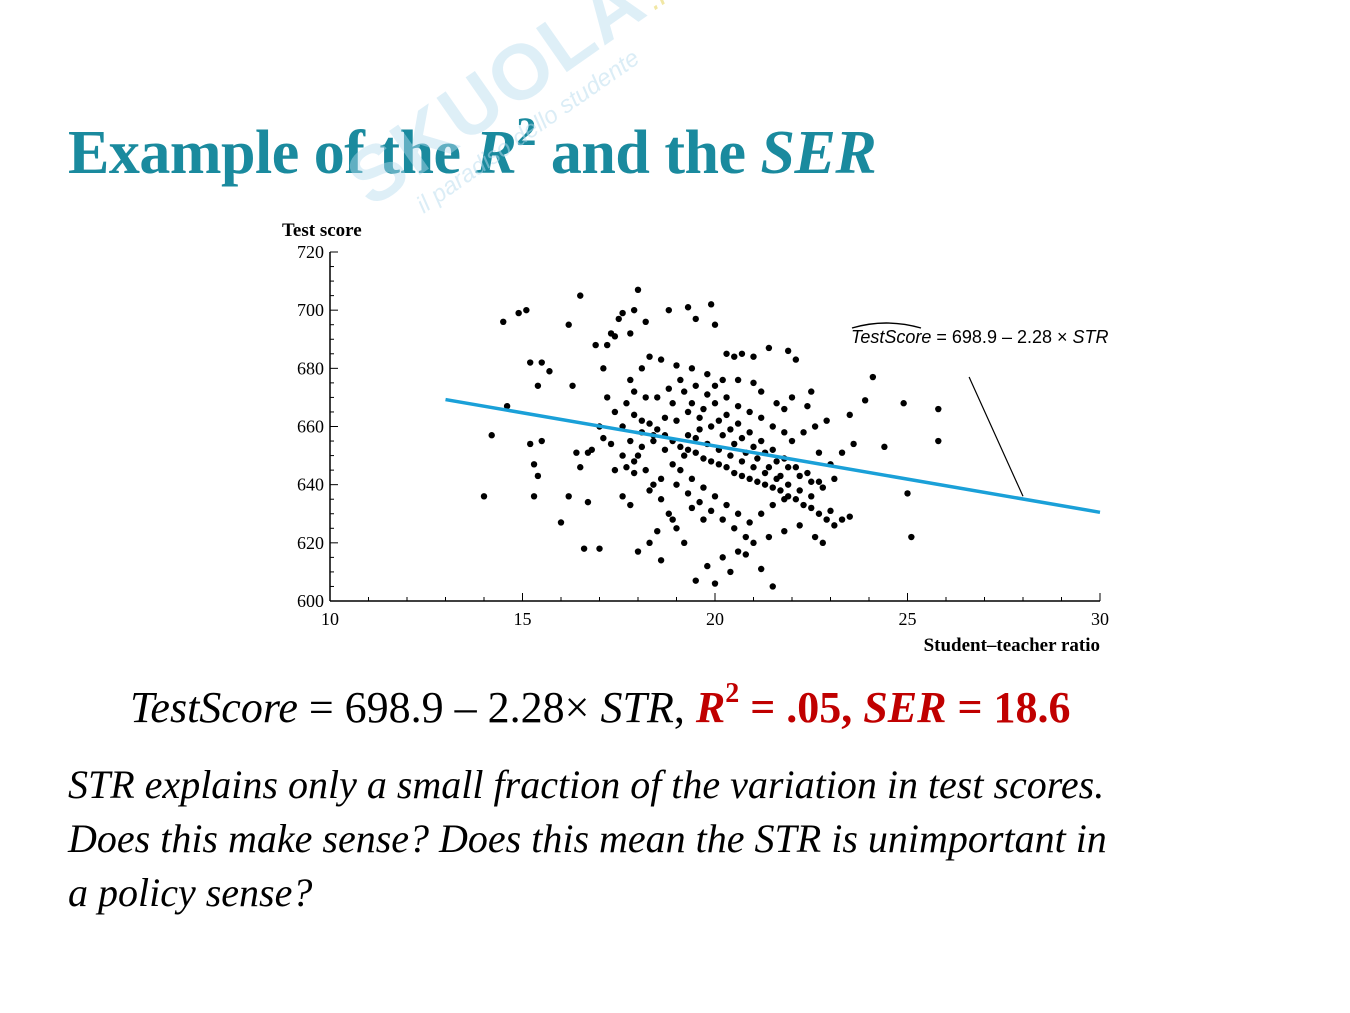 This screenshot has height=1013, width=1350. What do you see at coordinates (214, 707) in the screenshot?
I see `equation-lhs: TestScore` at bounding box center [214, 707].